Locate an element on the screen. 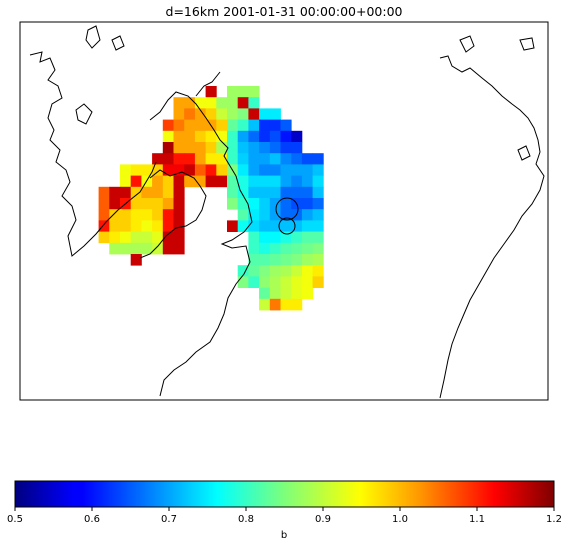  coastline-west-islands is located at coordinates (100, 75).